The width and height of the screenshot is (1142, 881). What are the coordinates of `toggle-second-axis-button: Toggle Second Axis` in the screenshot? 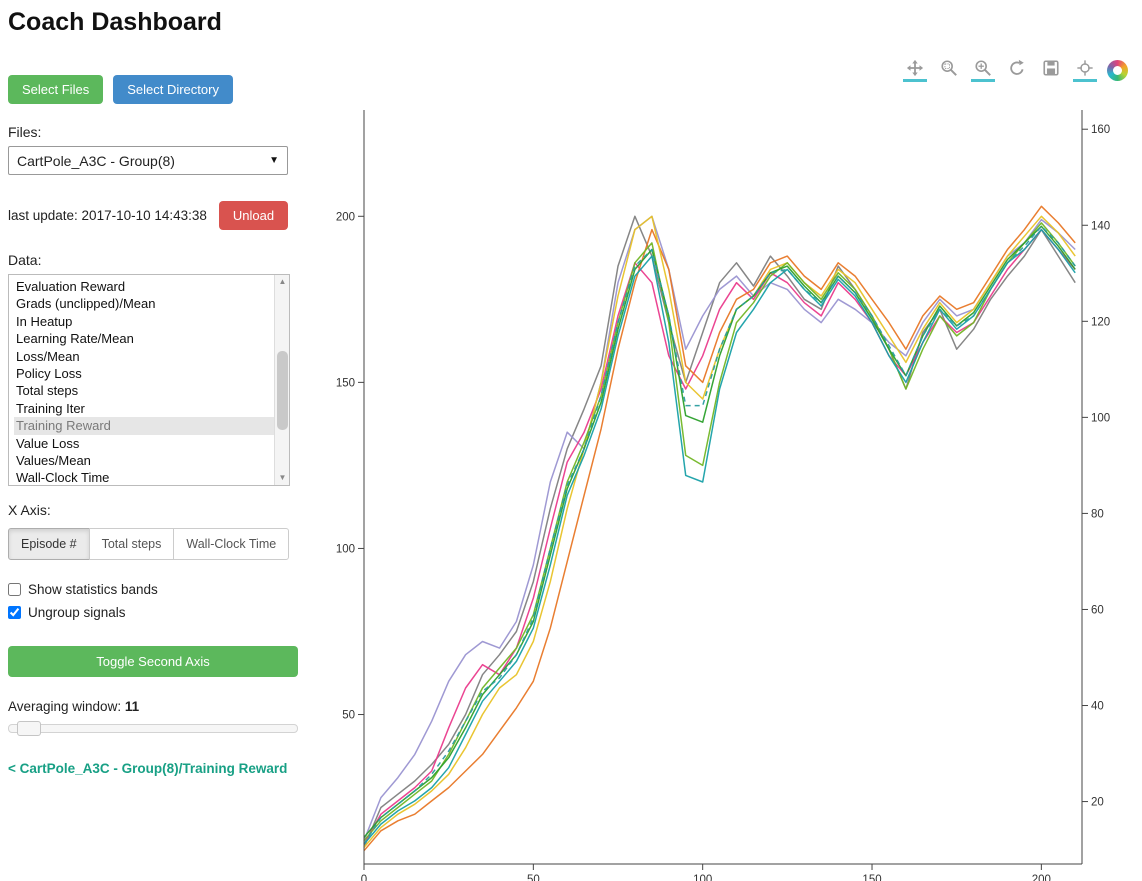 It's located at (153, 661).